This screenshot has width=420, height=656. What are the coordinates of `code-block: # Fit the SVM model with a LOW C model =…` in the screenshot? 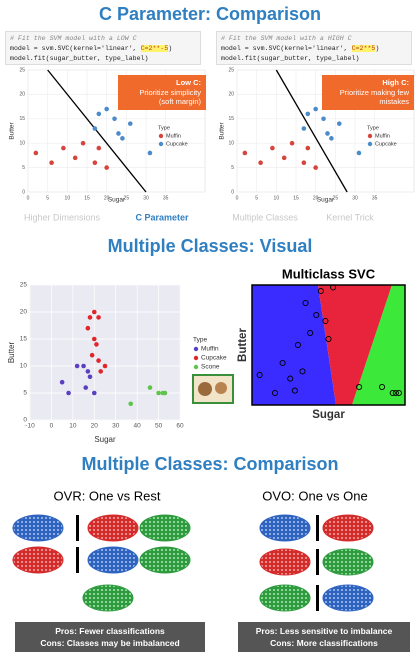 It's located at (103, 48).